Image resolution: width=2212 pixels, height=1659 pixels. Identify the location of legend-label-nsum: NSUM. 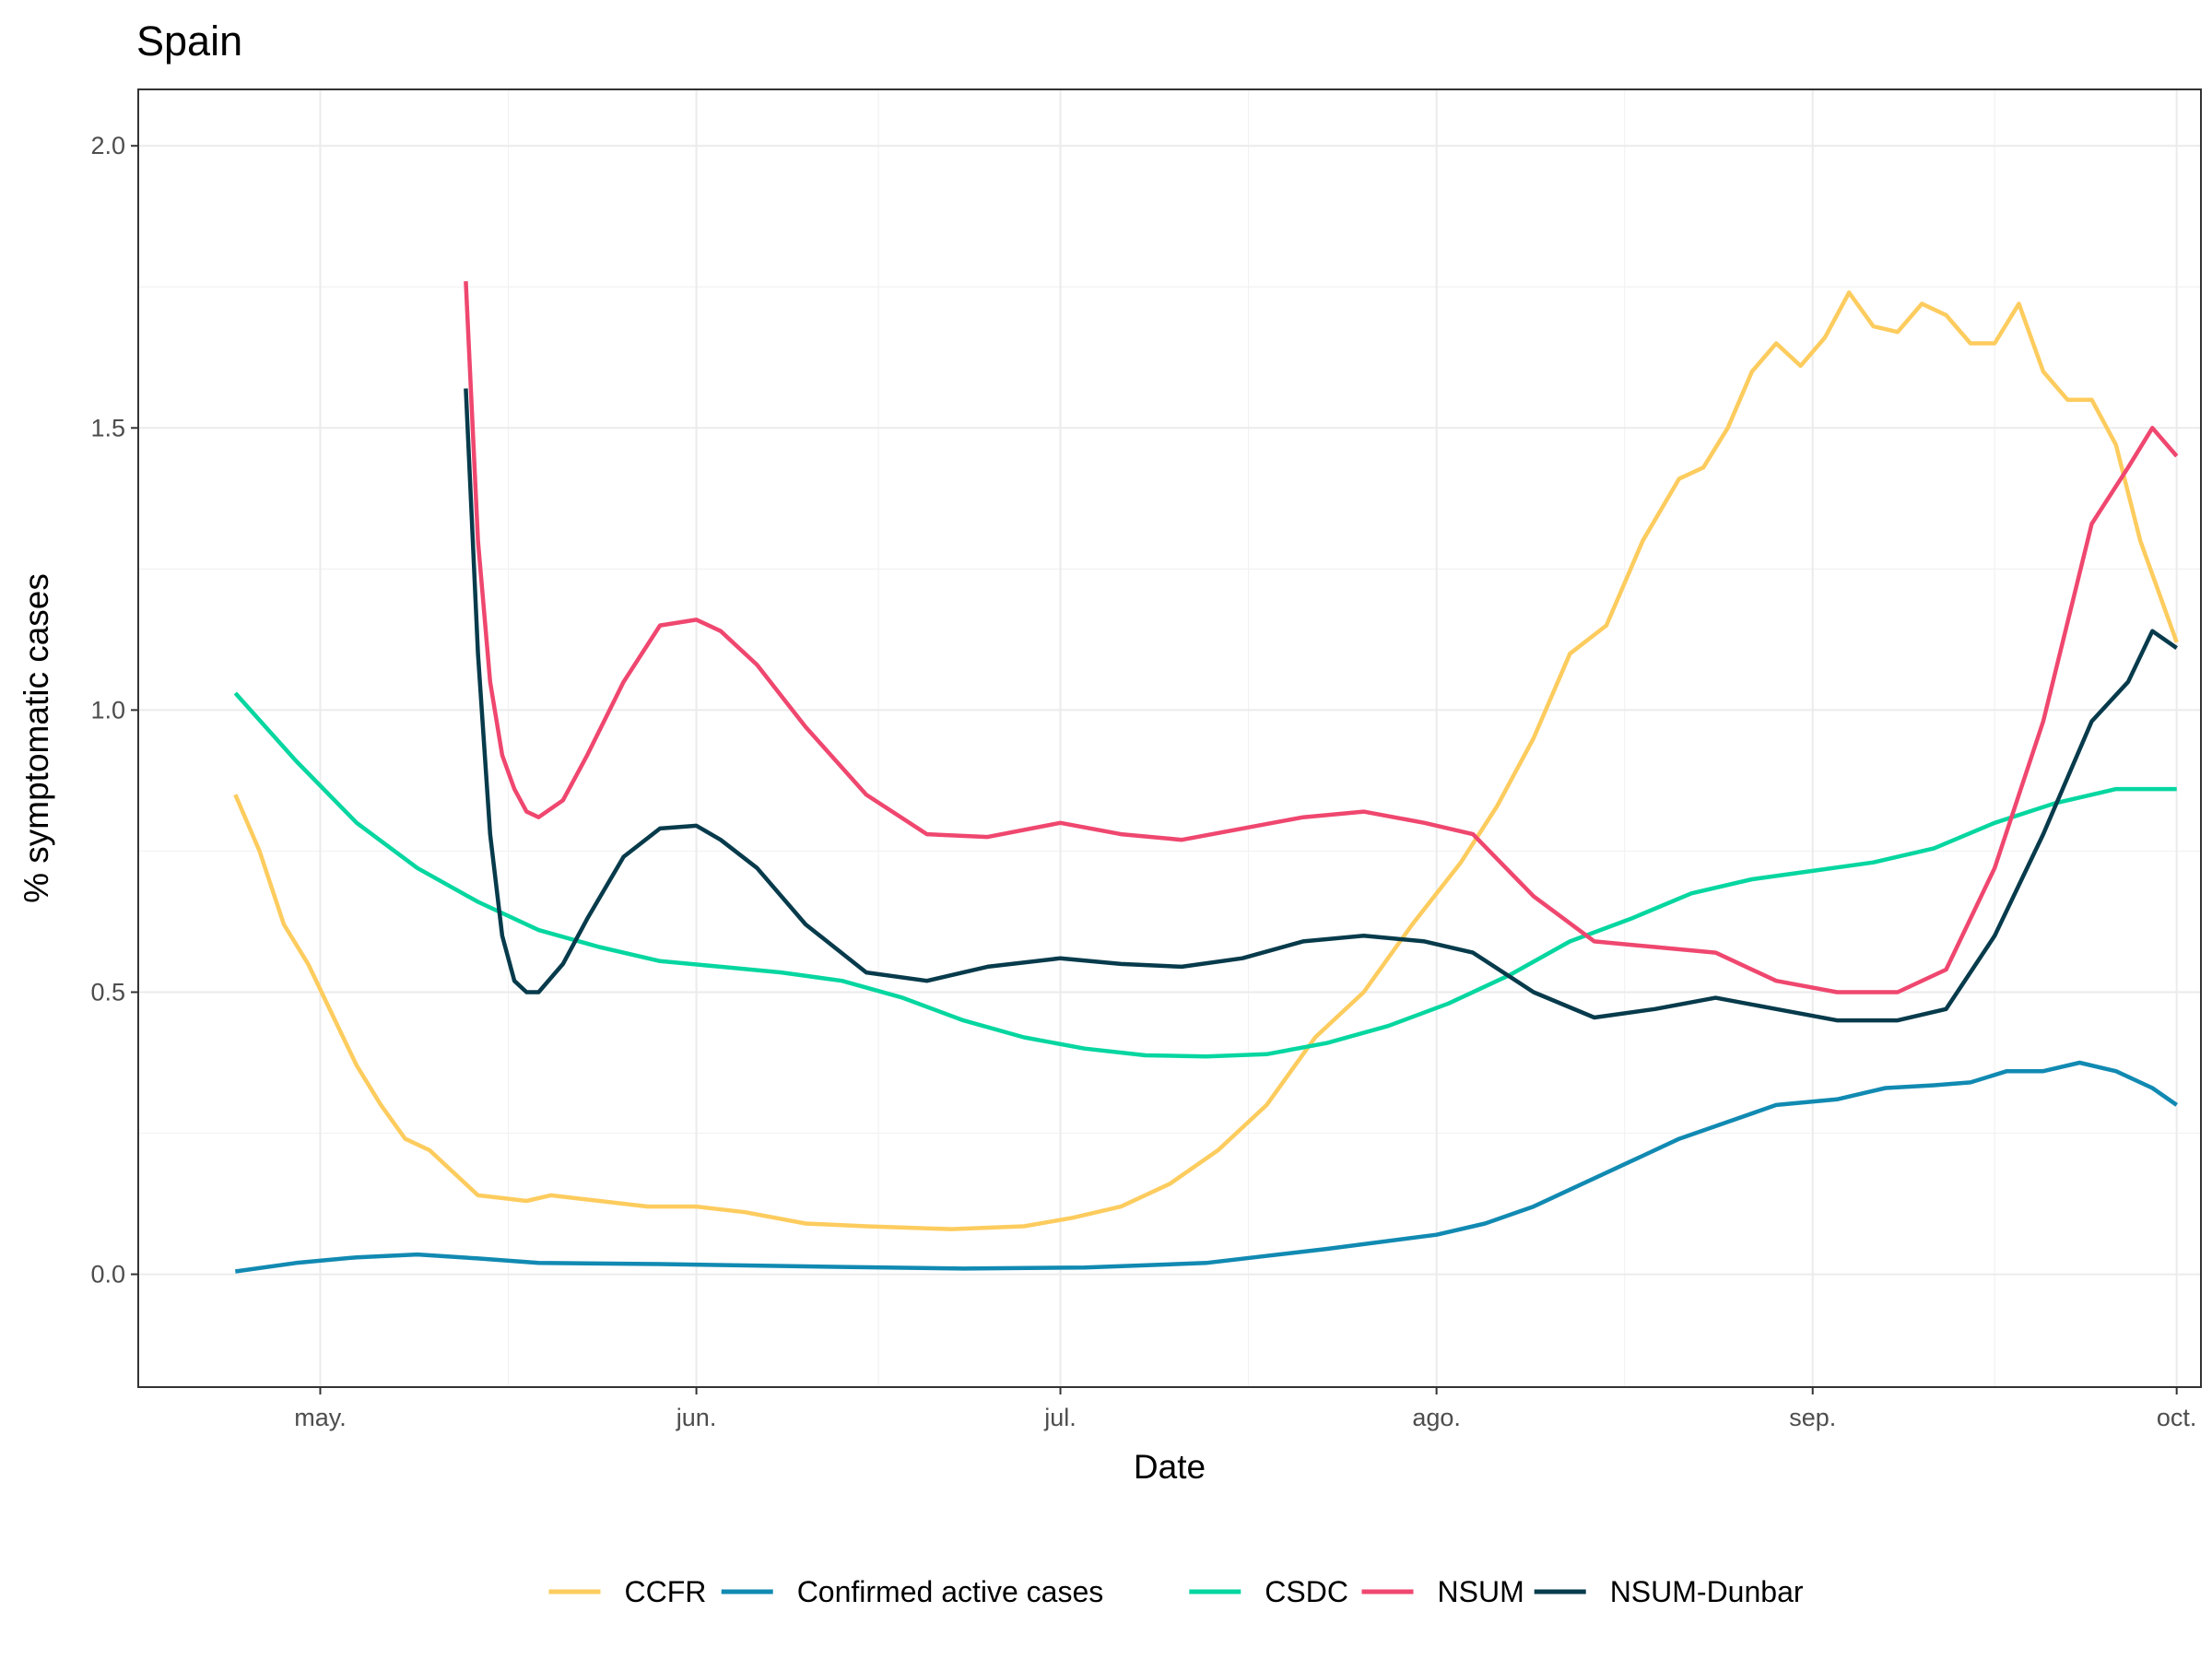
(1481, 1591).